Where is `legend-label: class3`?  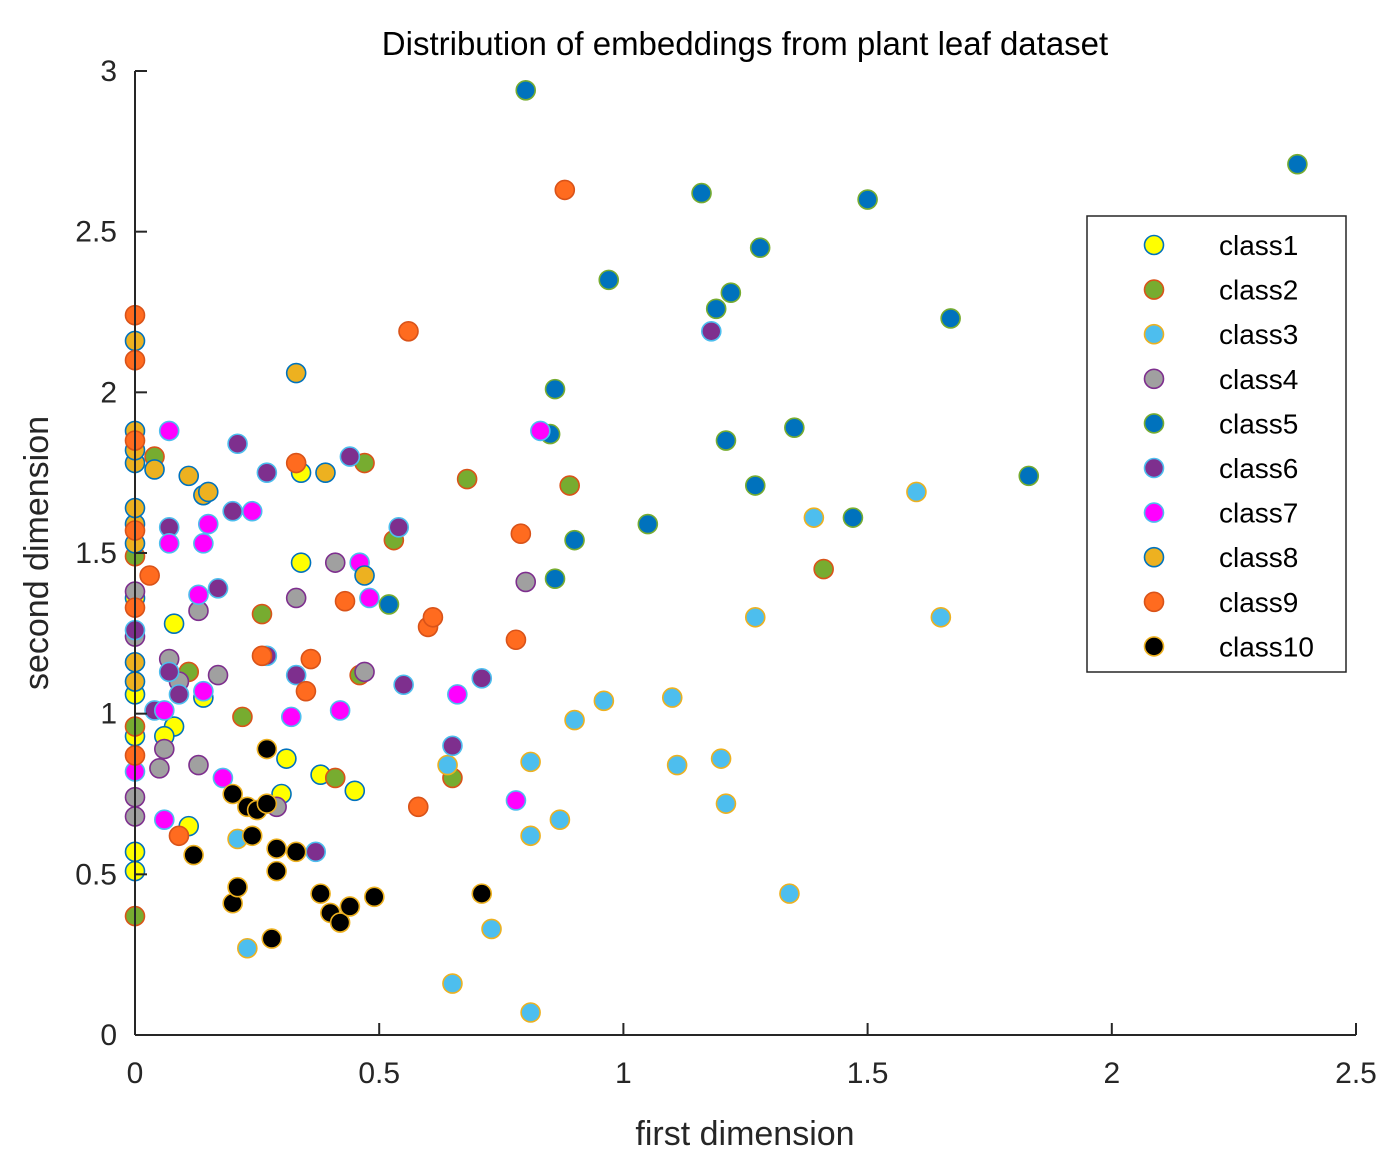 legend-label: class3 is located at coordinates (1258, 334).